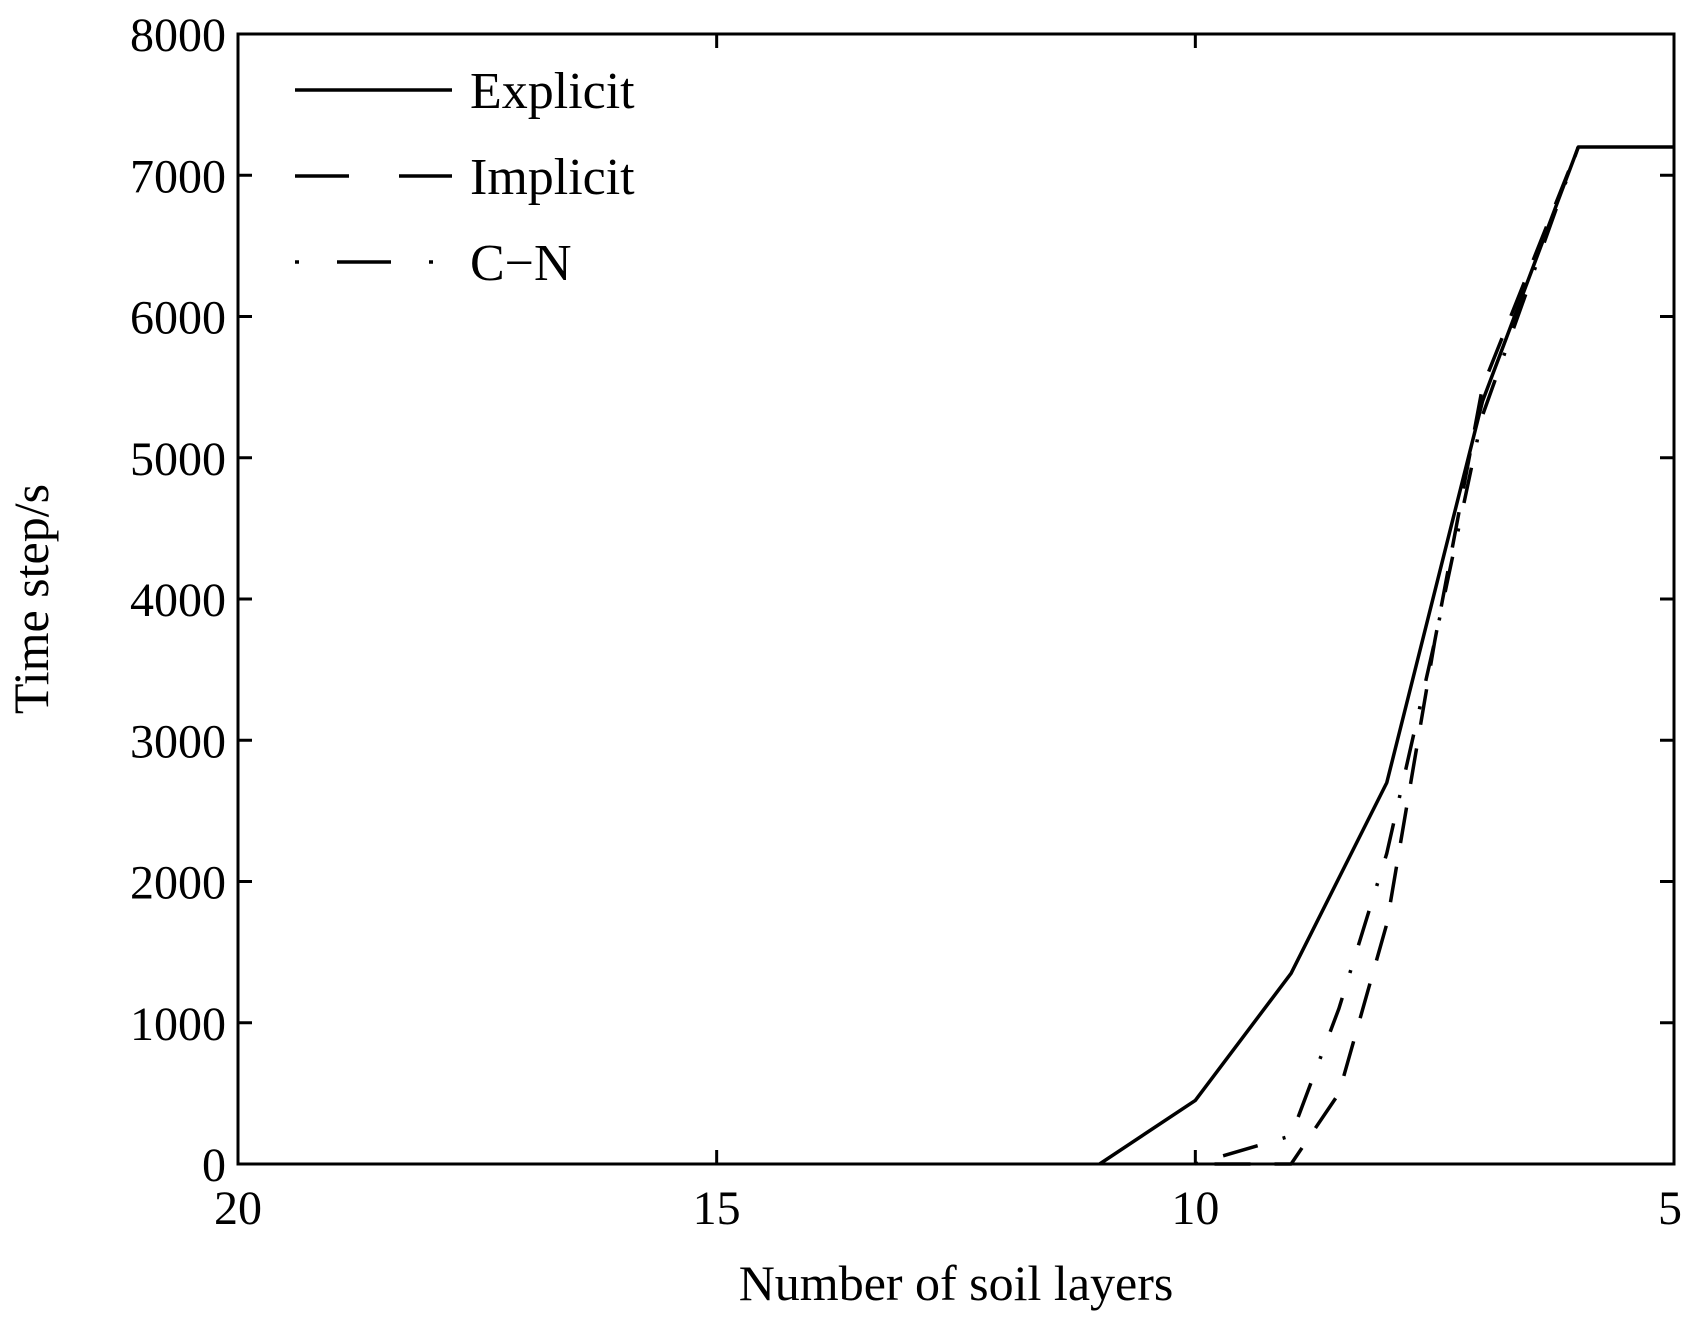  Describe the element at coordinates (178, 318) in the screenshot. I see `y-tick-label: 6000` at that location.